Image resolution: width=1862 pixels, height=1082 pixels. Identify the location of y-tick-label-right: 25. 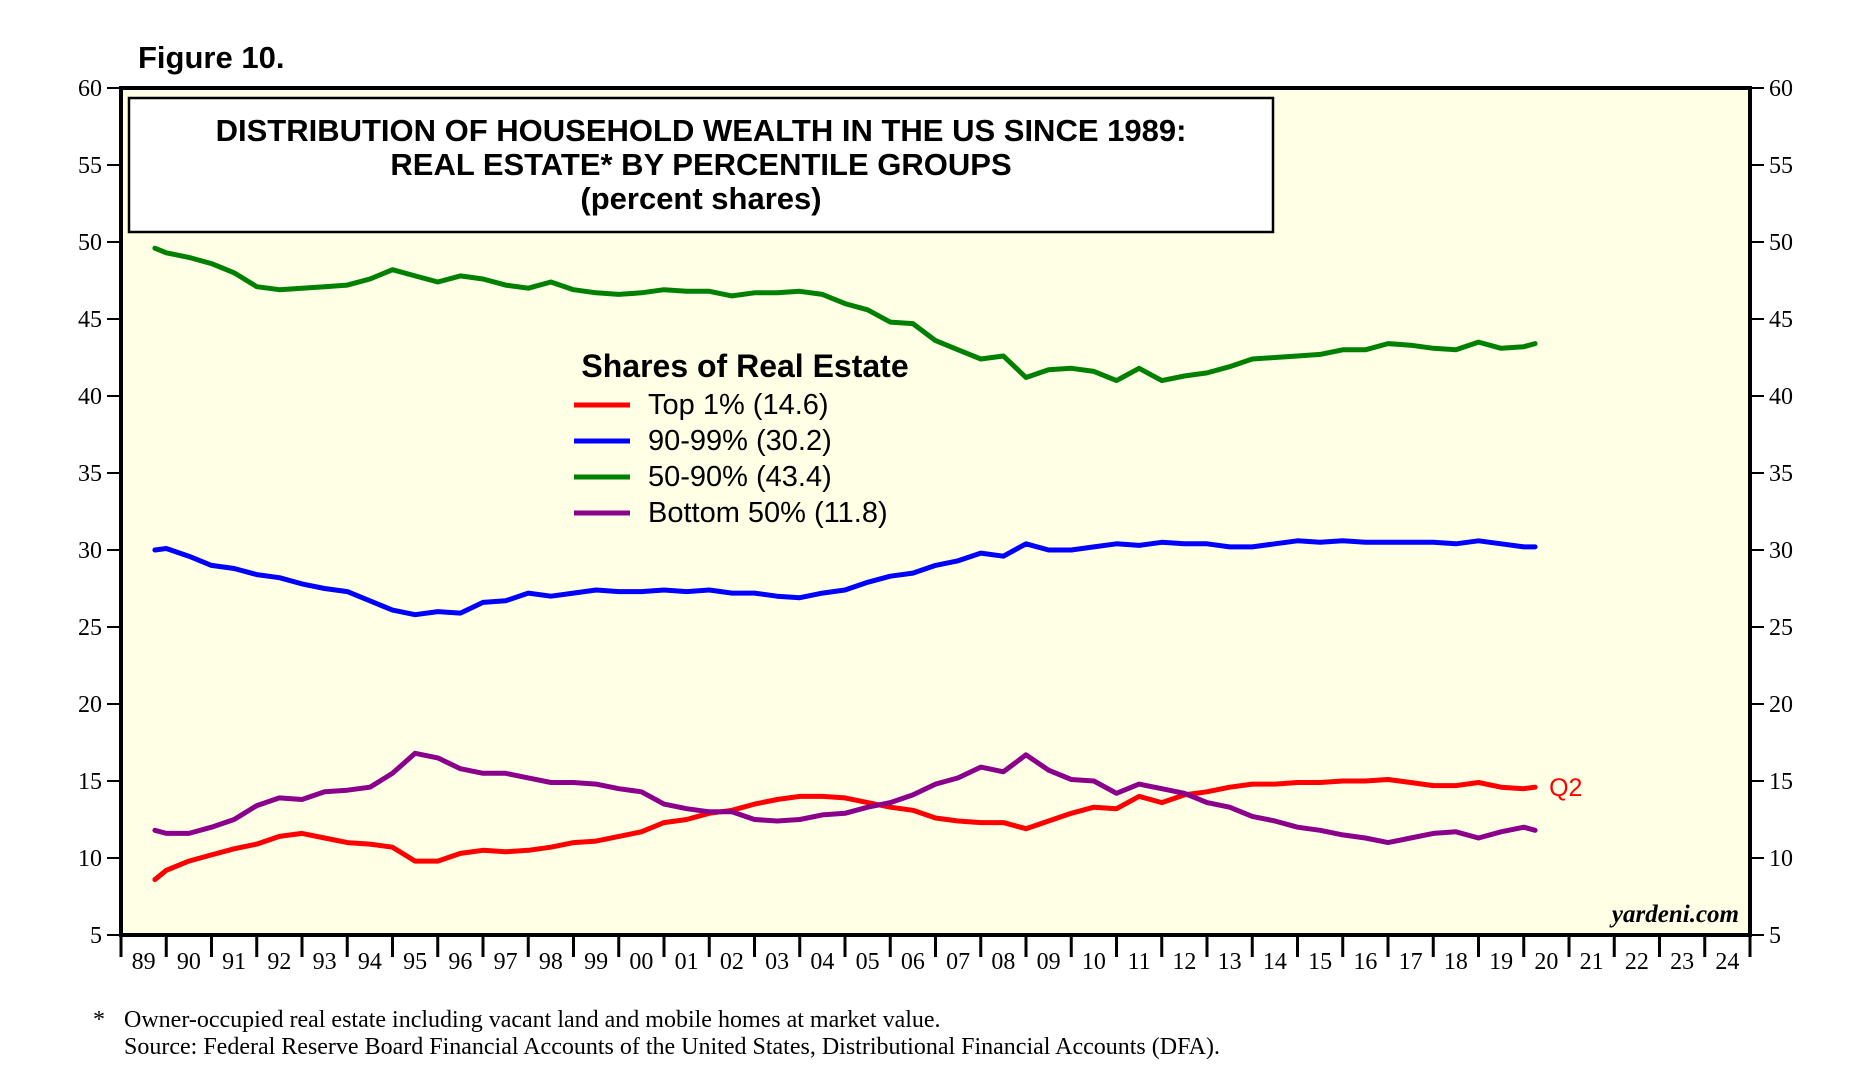
(1781, 628).